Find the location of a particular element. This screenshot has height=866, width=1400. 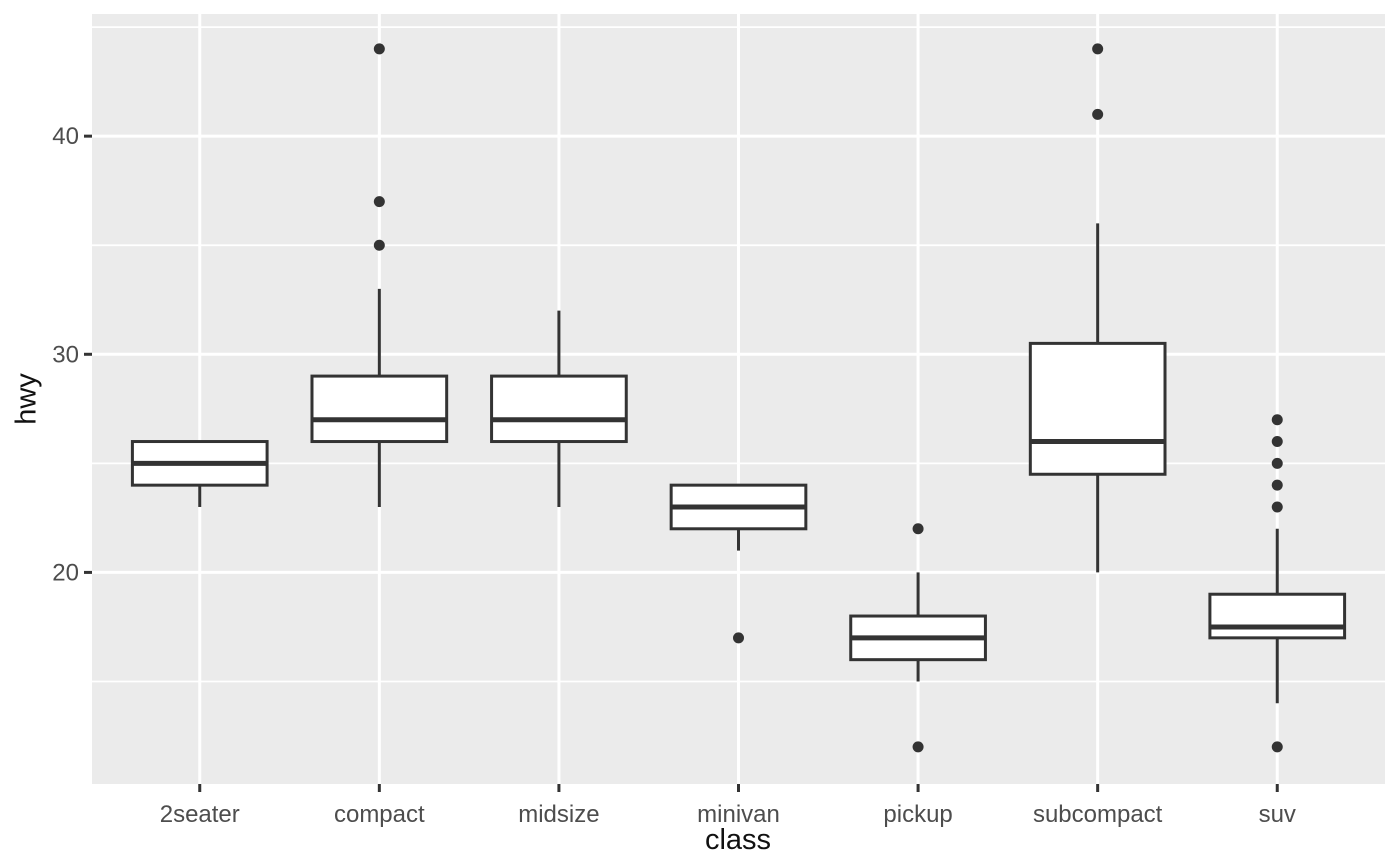

boxplot-subcompact is located at coordinates (1097, 308).